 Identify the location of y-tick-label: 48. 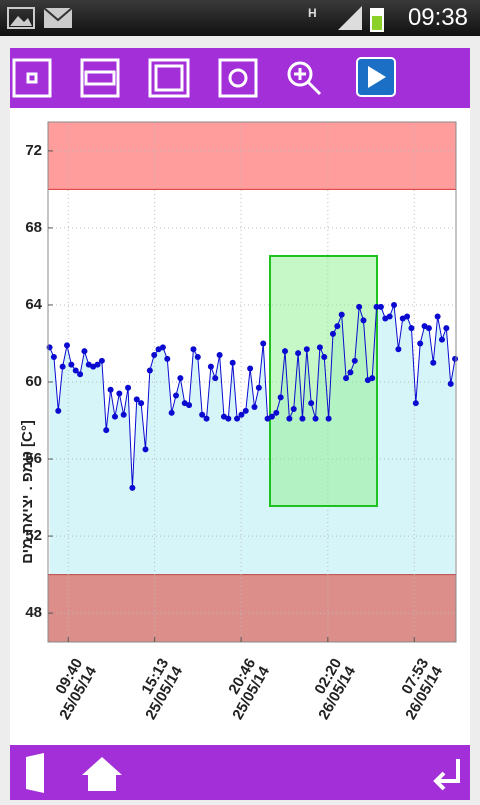
(33, 612).